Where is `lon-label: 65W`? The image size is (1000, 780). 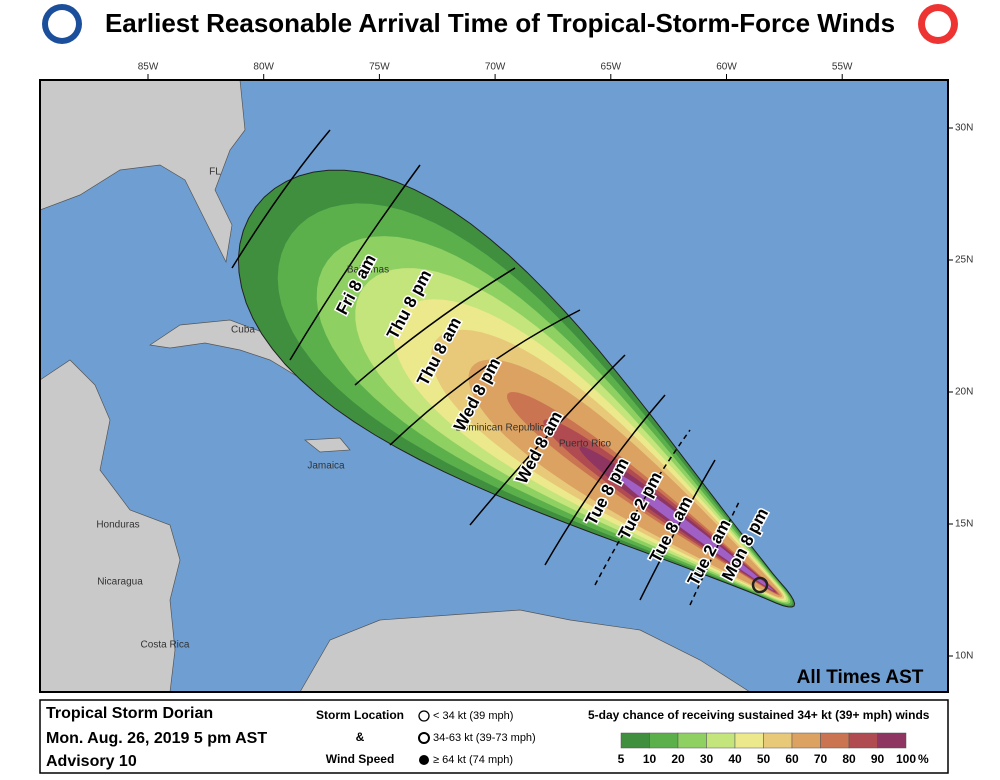
lon-label: 65W is located at coordinates (611, 67).